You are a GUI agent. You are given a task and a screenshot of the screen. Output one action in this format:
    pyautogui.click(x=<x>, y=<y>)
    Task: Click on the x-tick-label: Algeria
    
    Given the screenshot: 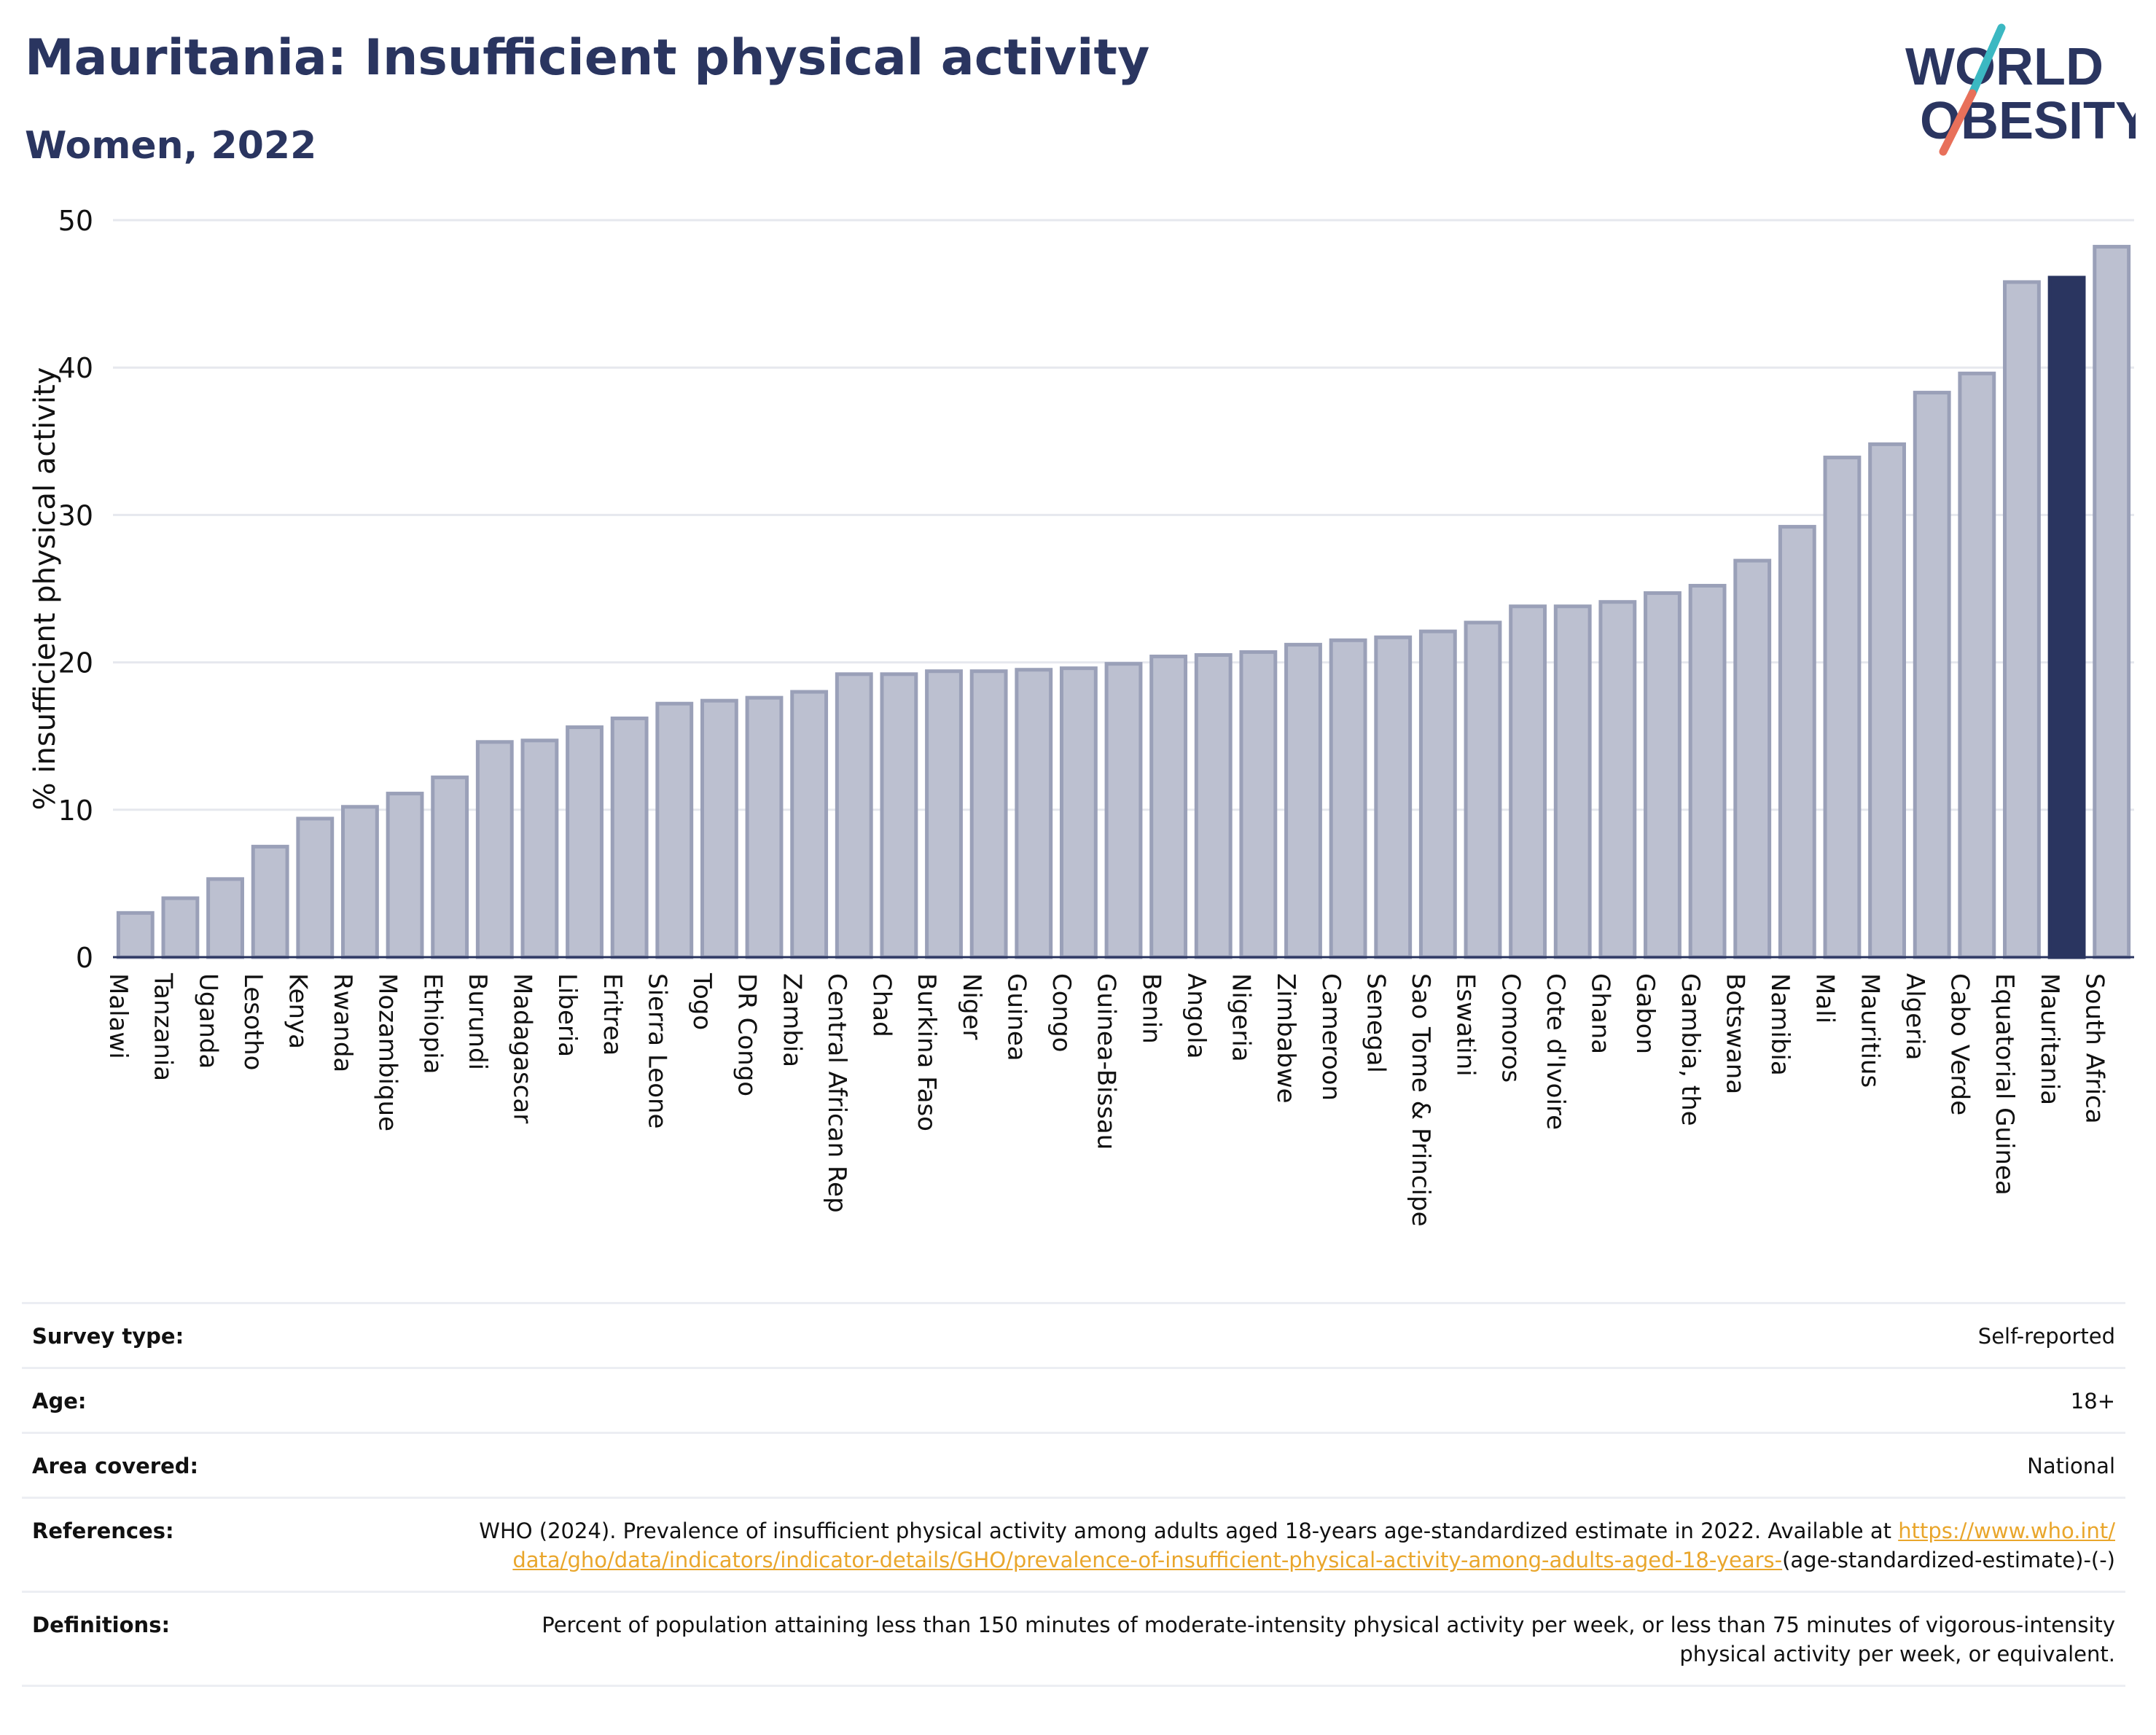 What is the action you would take?
    pyautogui.click(x=1915, y=1016)
    